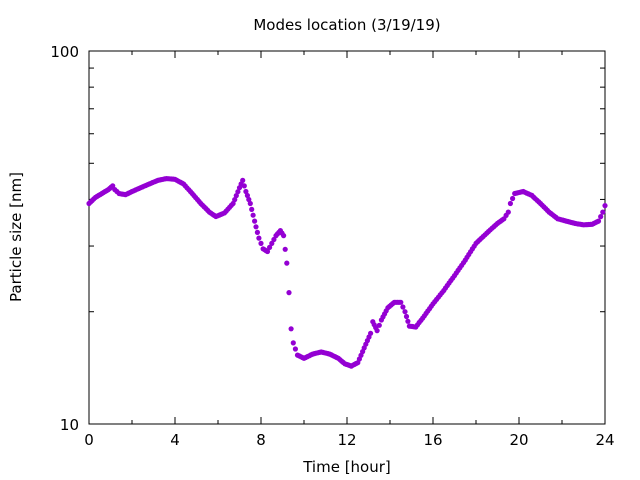  Describe the element at coordinates (89, 440) in the screenshot. I see `x-tick-label: 0` at that location.